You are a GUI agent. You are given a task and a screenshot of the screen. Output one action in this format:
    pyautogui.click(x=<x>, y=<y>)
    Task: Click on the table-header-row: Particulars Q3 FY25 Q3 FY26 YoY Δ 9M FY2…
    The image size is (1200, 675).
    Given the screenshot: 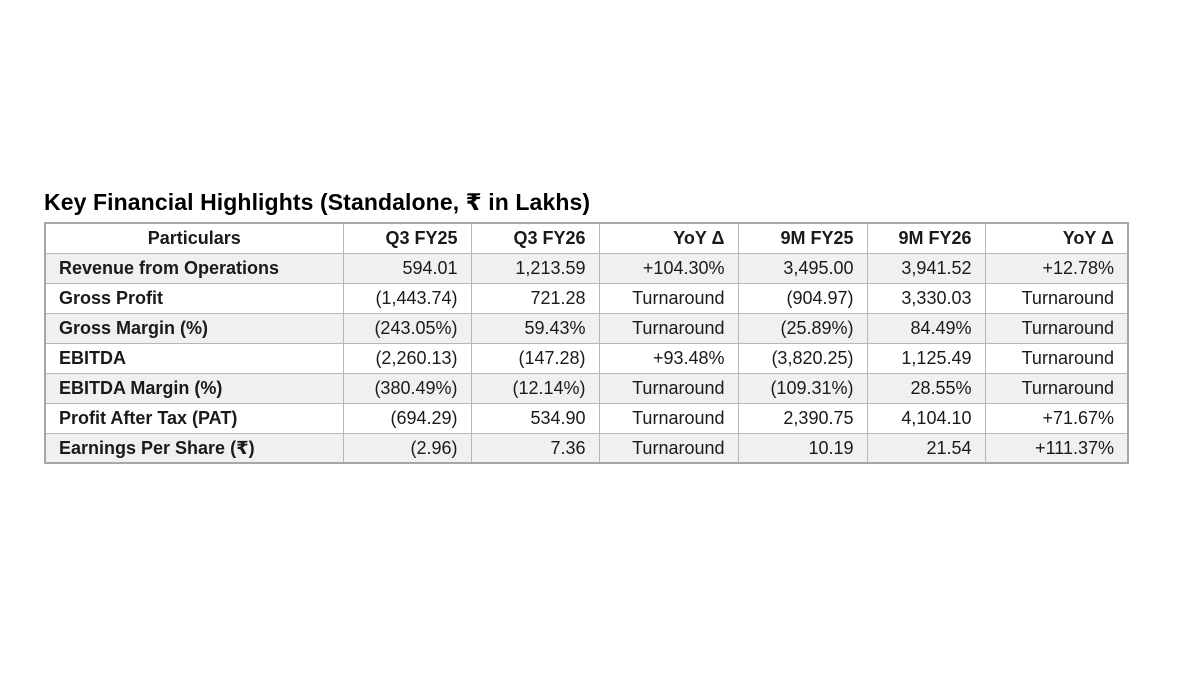 What is the action you would take?
    pyautogui.click(x=586, y=238)
    